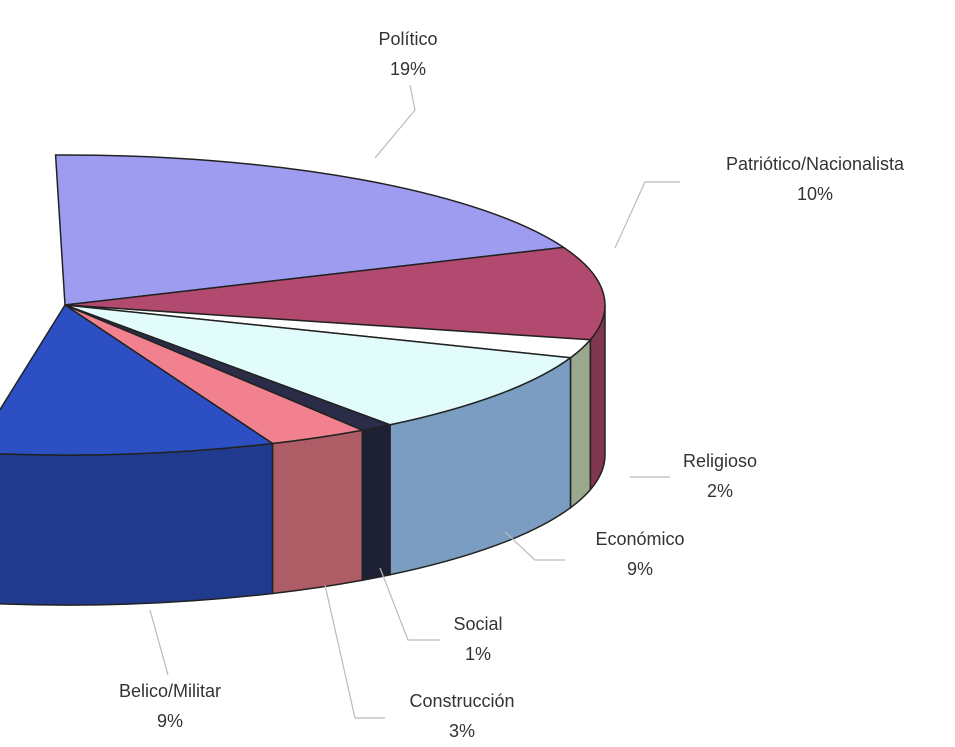 This screenshot has height=747, width=955. What do you see at coordinates (407, 39) in the screenshot?
I see `slice-label: Político` at bounding box center [407, 39].